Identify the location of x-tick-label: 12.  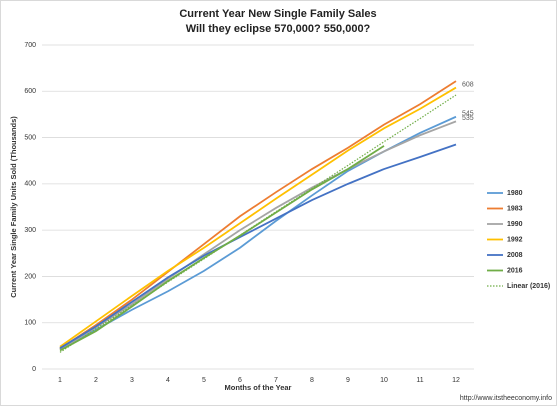
(456, 380).